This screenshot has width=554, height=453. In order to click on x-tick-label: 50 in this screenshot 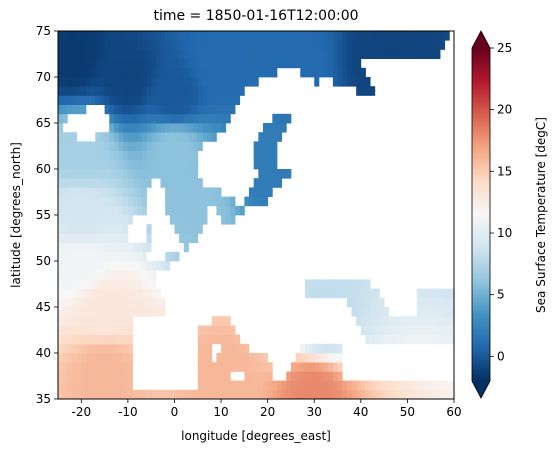, I will do `click(407, 412)`.